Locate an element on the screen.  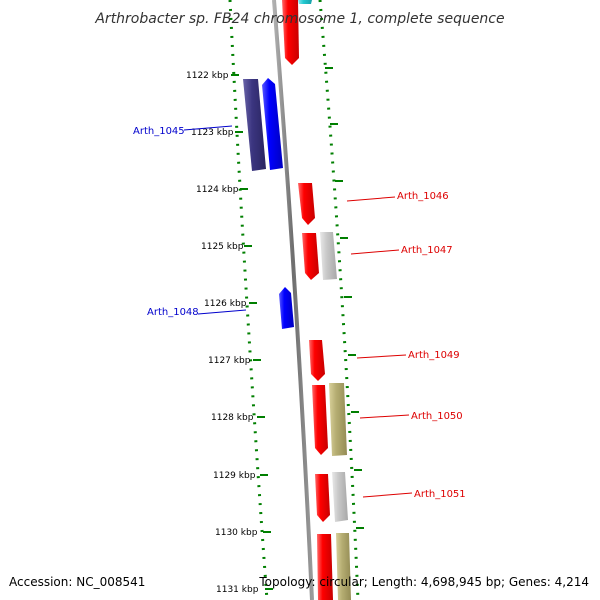
gene-label: Arth_1047 is located at coordinates (427, 250).